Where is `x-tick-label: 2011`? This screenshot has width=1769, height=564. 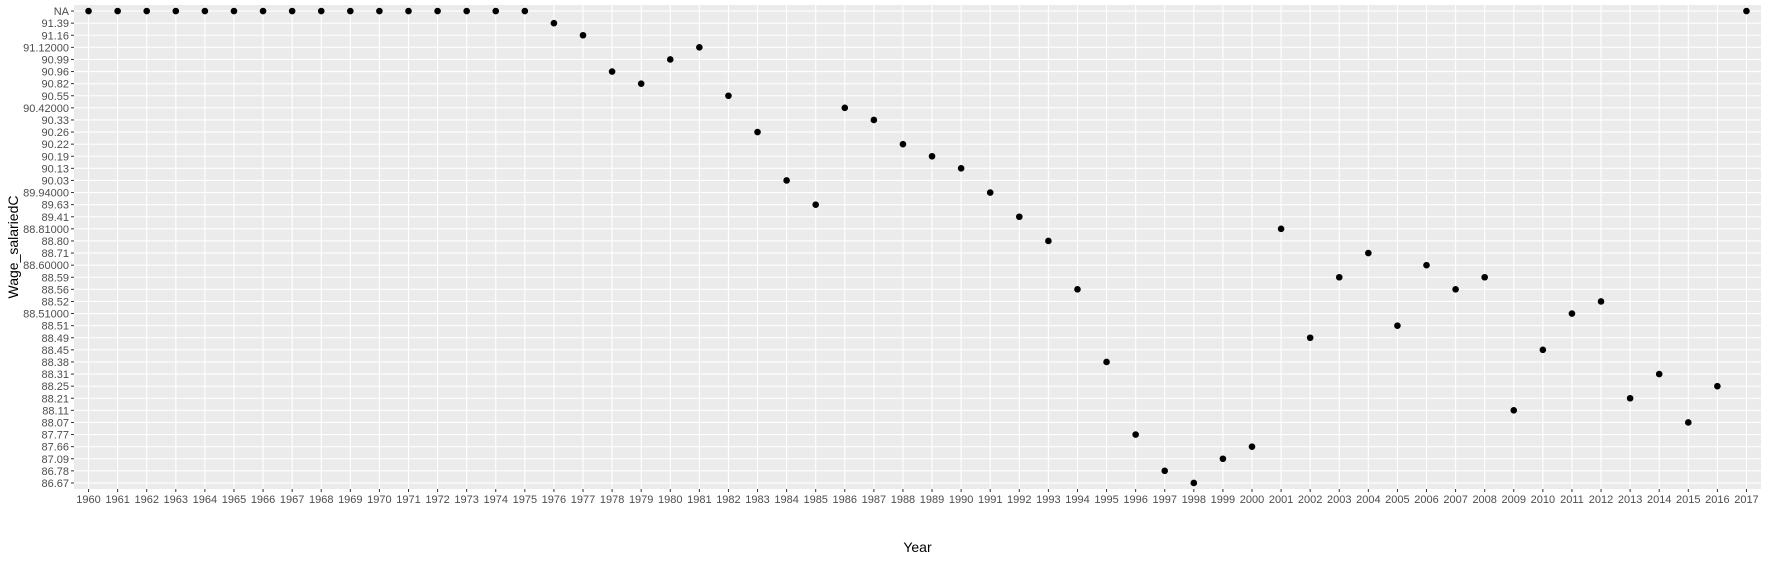
x-tick-label: 2011 is located at coordinates (1572, 500).